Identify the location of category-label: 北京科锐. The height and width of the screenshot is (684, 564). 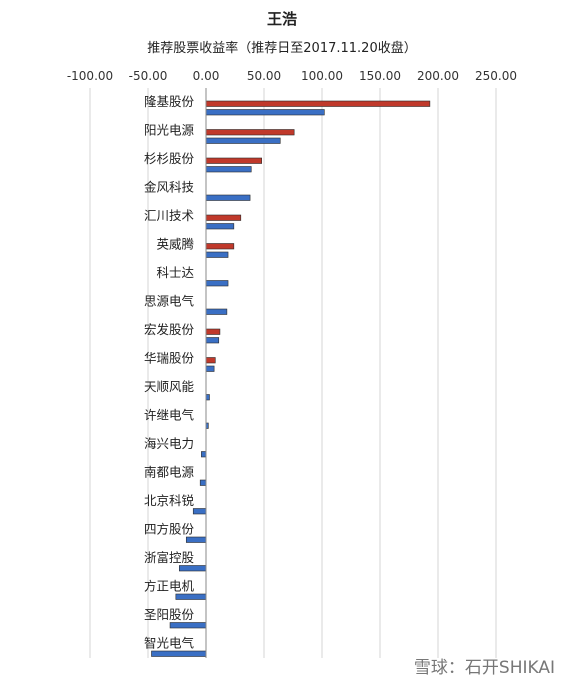
(169, 500).